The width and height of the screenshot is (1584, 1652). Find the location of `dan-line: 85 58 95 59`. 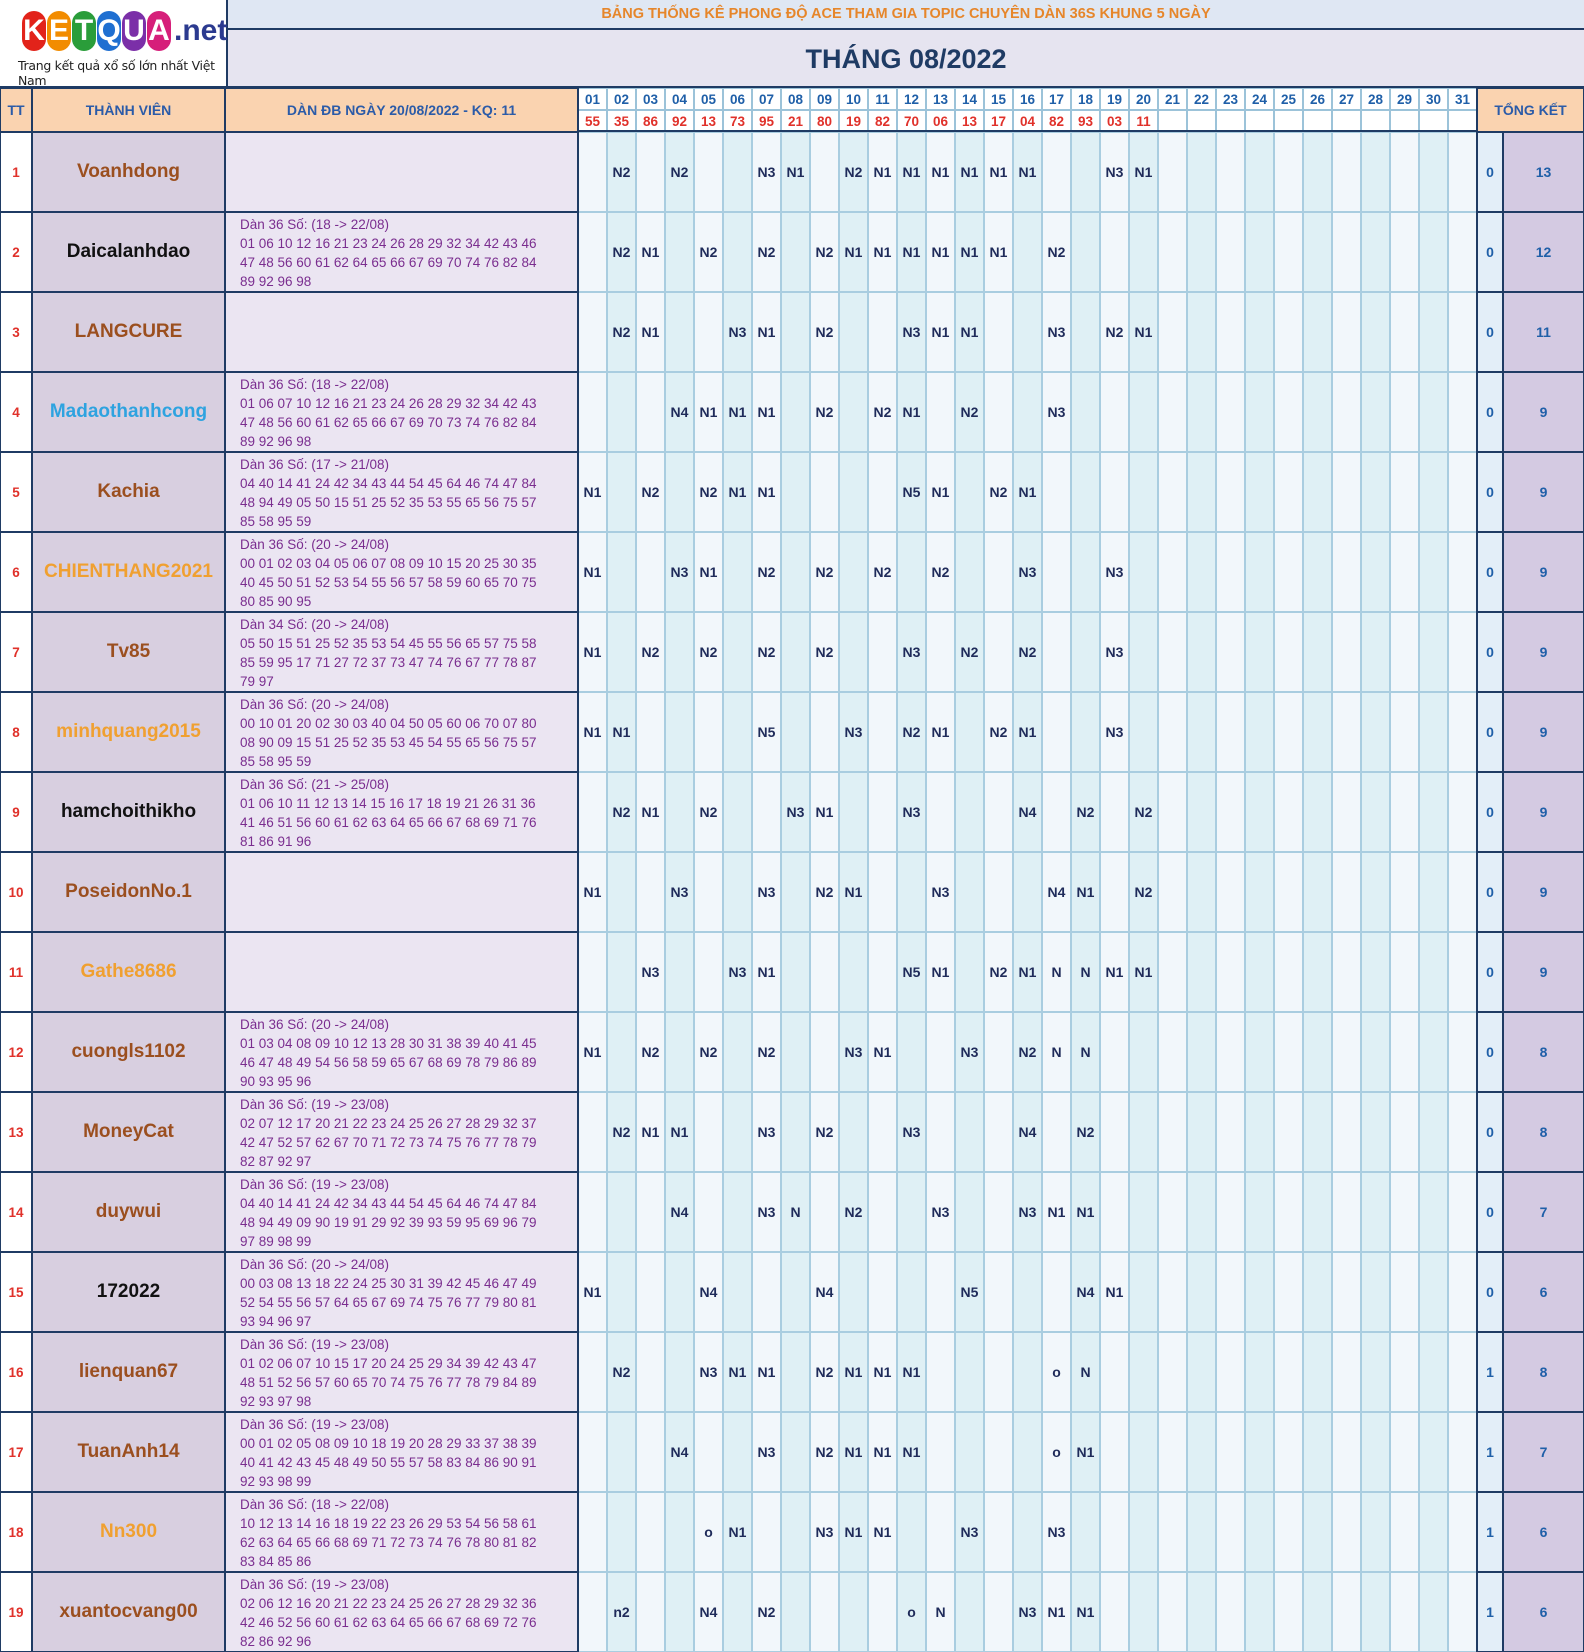

dan-line: 85 58 95 59 is located at coordinates (276, 521).